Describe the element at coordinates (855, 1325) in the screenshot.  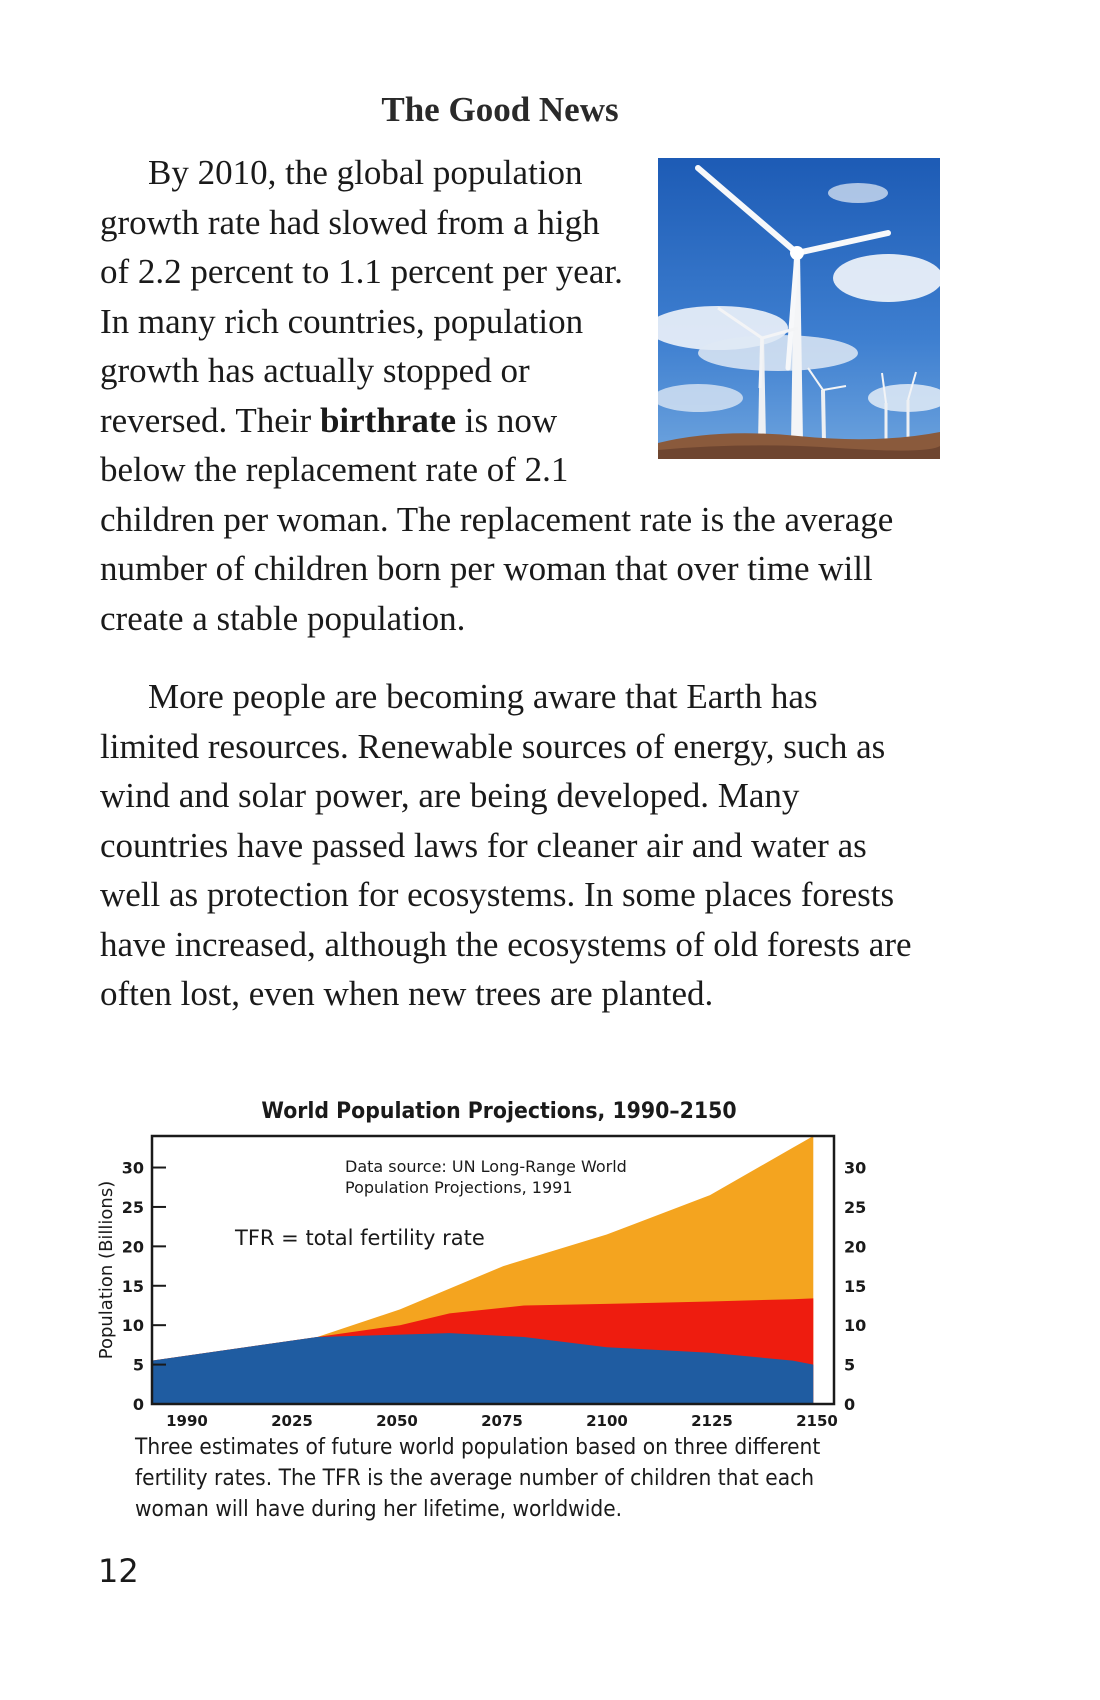
I see `y-tick-label-right: 10` at that location.